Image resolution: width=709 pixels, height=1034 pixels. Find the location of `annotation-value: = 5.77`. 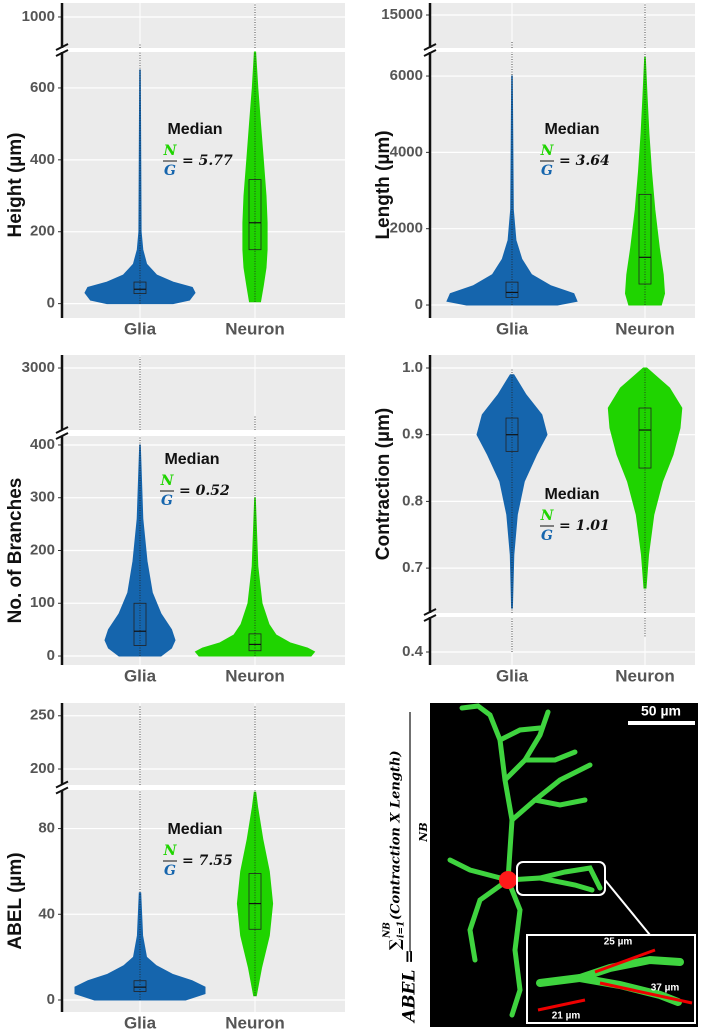

annotation-value: = 5.77 is located at coordinates (207, 161).